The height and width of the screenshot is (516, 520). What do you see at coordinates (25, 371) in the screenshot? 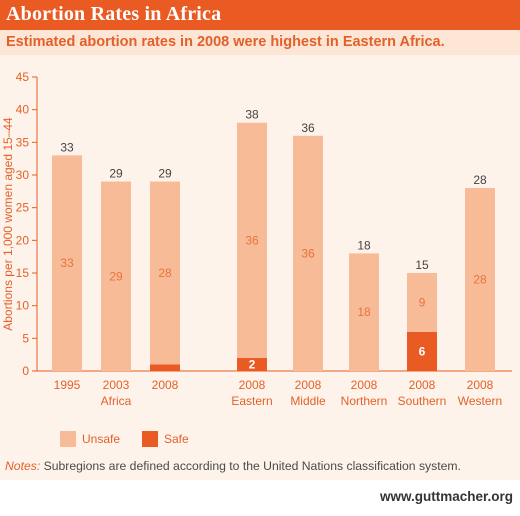
I see `y-tick-label: 0` at bounding box center [25, 371].